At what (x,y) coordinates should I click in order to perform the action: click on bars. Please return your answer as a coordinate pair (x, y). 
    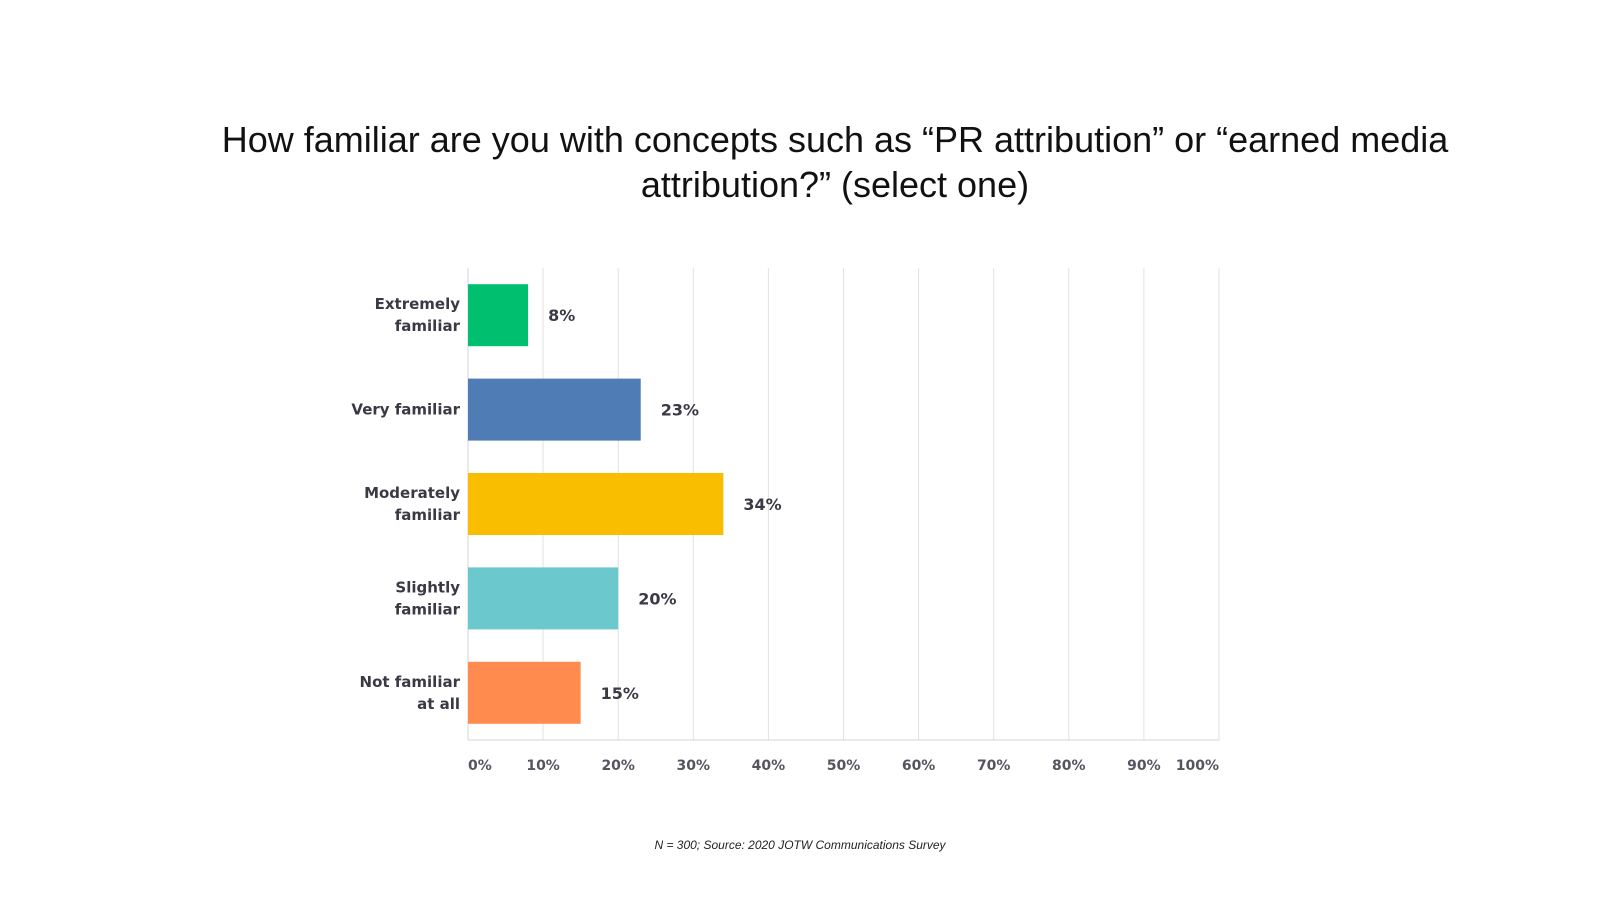
    Looking at the image, I should click on (596, 504).